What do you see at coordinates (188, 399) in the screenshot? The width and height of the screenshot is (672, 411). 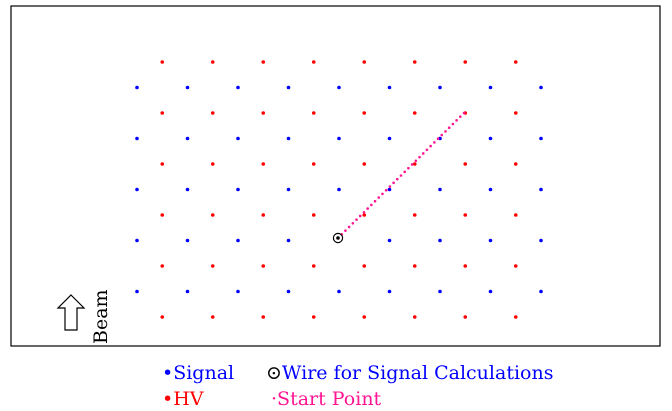 I see `hv-label: HV` at bounding box center [188, 399].